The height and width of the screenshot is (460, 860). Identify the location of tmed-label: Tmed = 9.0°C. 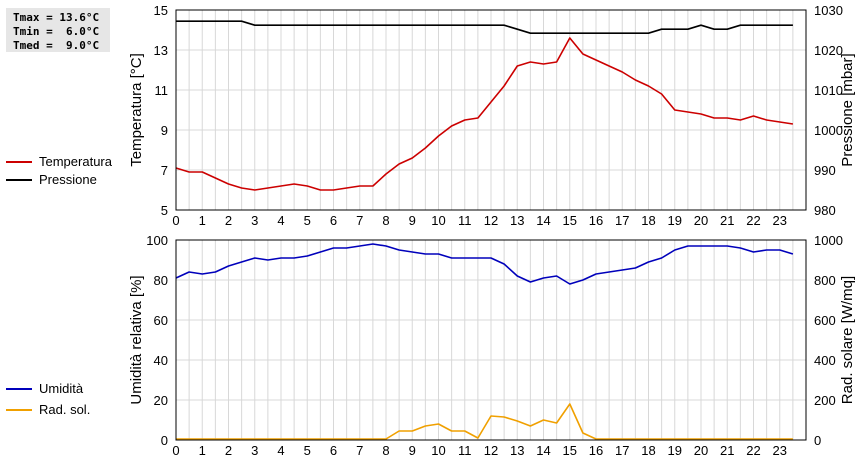
(56, 45).